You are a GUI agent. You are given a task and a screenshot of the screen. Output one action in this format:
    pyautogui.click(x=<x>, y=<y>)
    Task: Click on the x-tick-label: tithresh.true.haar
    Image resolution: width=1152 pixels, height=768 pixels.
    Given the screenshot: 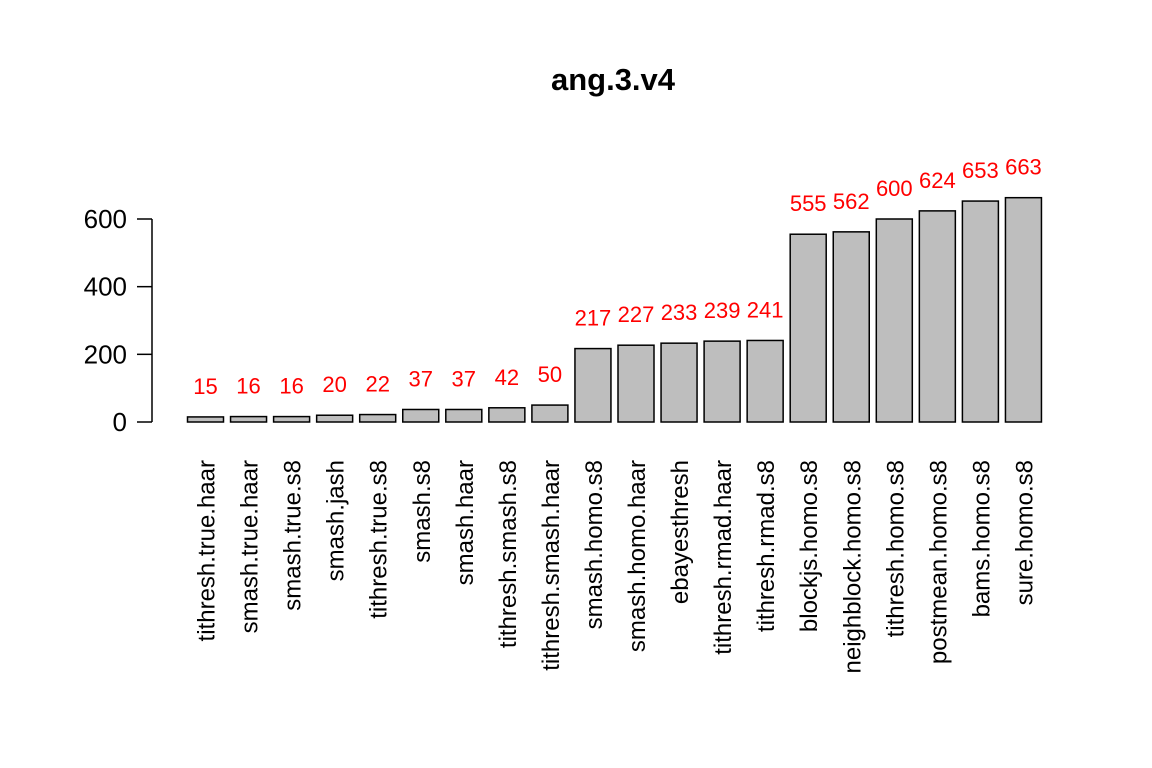 What is the action you would take?
    pyautogui.click(x=207, y=550)
    